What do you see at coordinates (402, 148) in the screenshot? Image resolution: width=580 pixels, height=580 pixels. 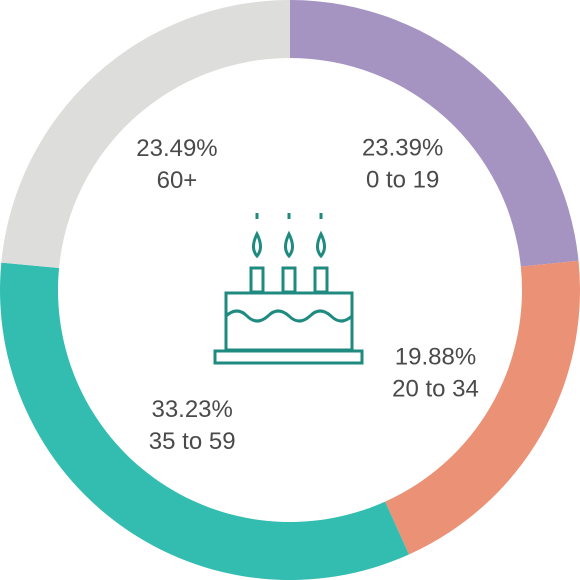 I see `value-label: 23.39%` at bounding box center [402, 148].